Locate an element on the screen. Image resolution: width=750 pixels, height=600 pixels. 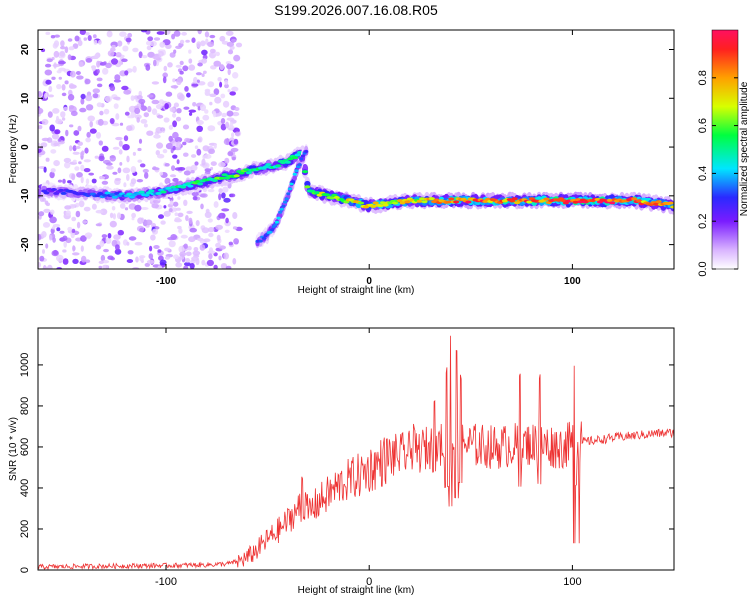
colorbar-tick-label: 0.8 is located at coordinates (703, 77).